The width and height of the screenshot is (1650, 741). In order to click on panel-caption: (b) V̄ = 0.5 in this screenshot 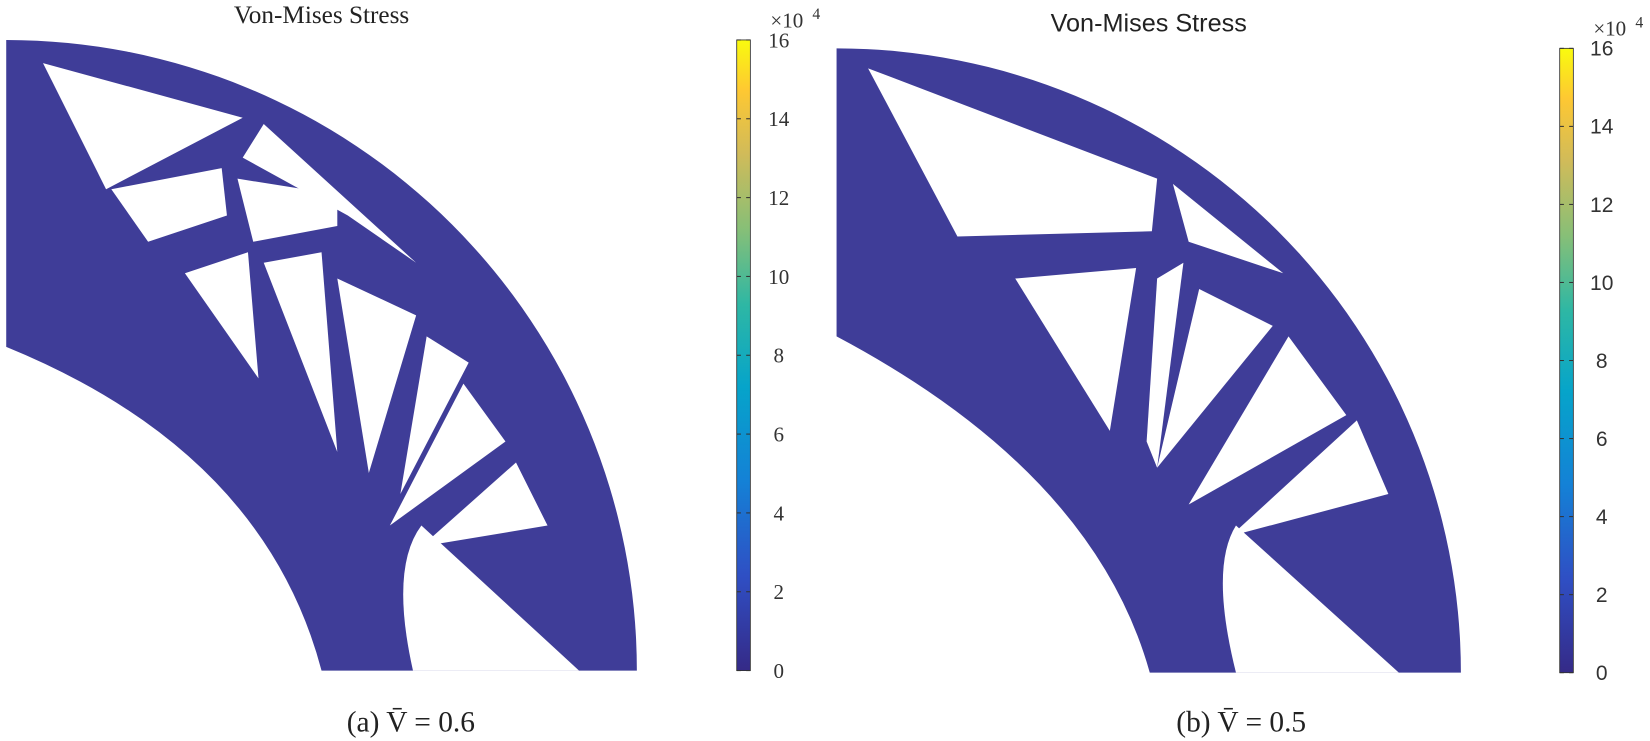, I will do `click(1241, 723)`.